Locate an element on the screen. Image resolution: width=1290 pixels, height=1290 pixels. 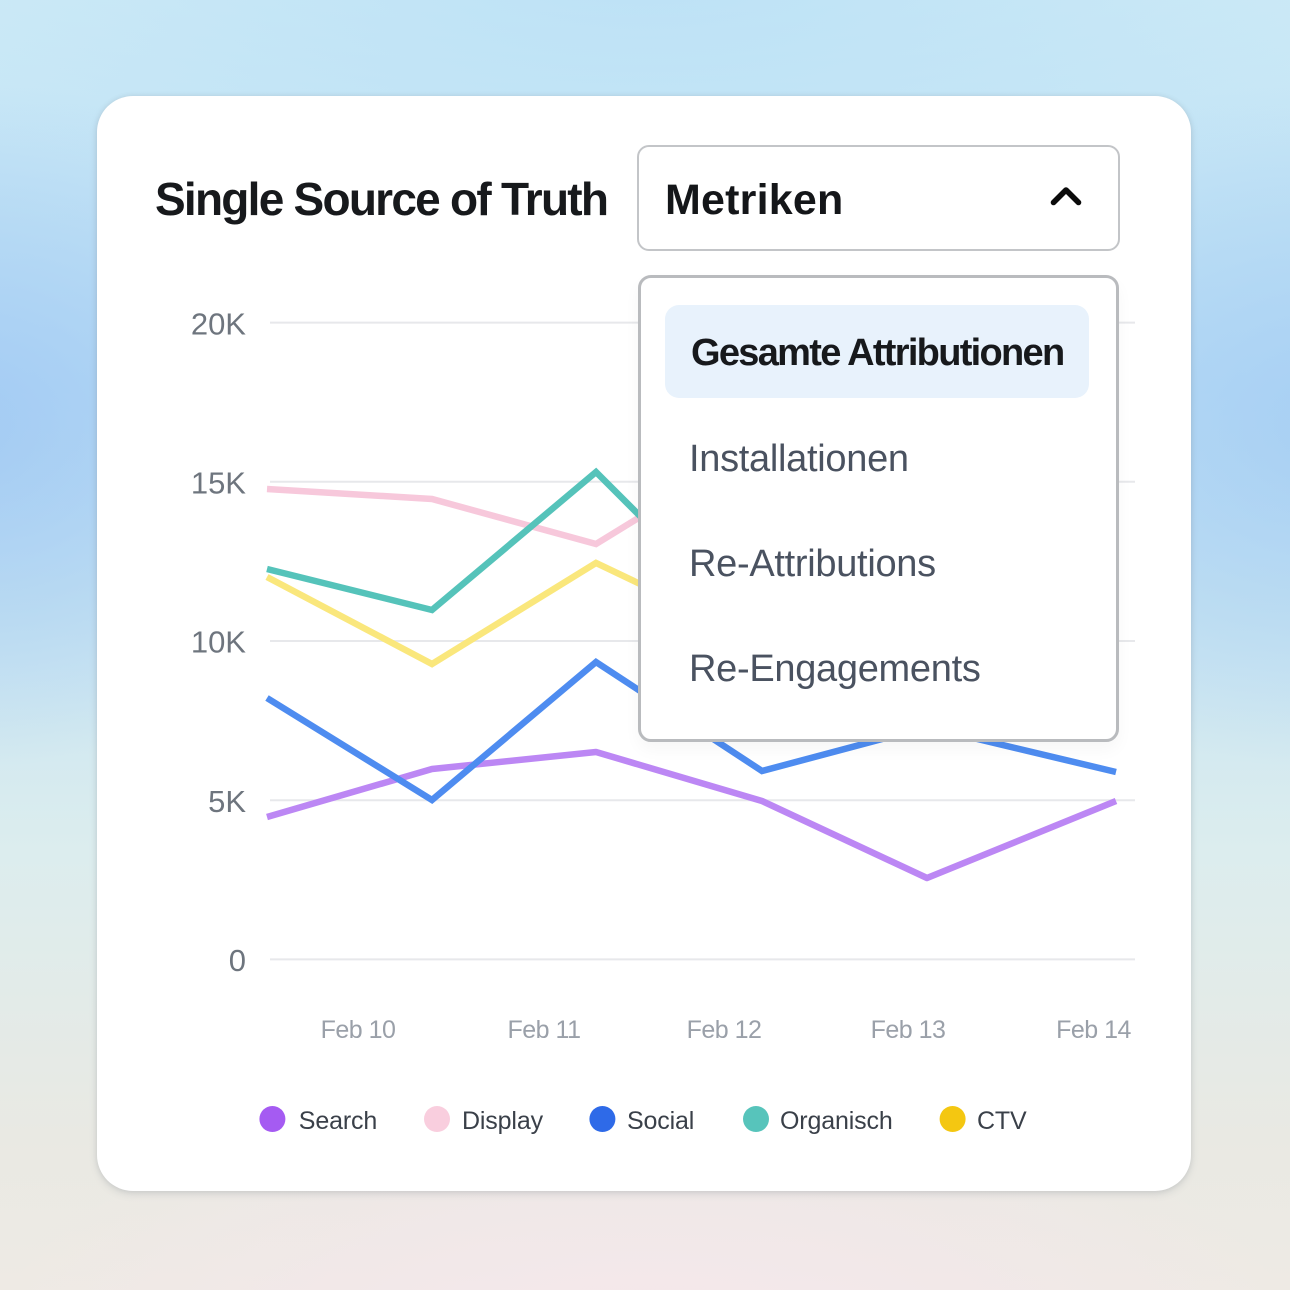
svg-text: Feb 12 is located at coordinates (724, 1030).